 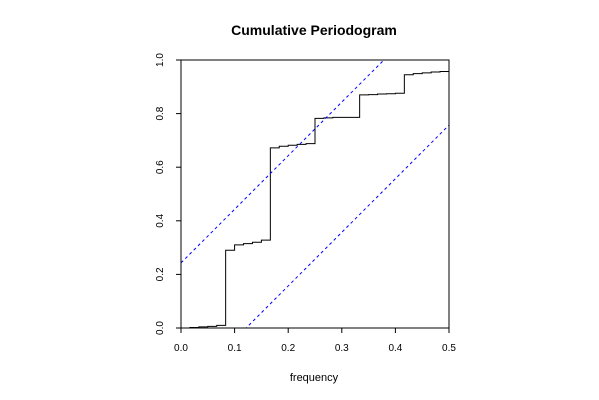 What do you see at coordinates (449, 348) in the screenshot?
I see `x-tick-label: 0.5` at bounding box center [449, 348].